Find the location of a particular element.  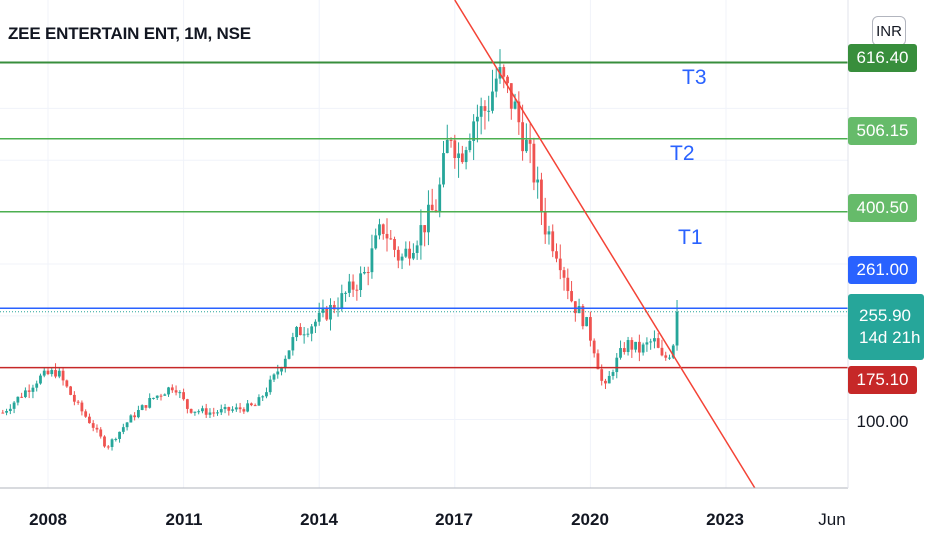

x-tick-2011: 2011 is located at coordinates (184, 519).